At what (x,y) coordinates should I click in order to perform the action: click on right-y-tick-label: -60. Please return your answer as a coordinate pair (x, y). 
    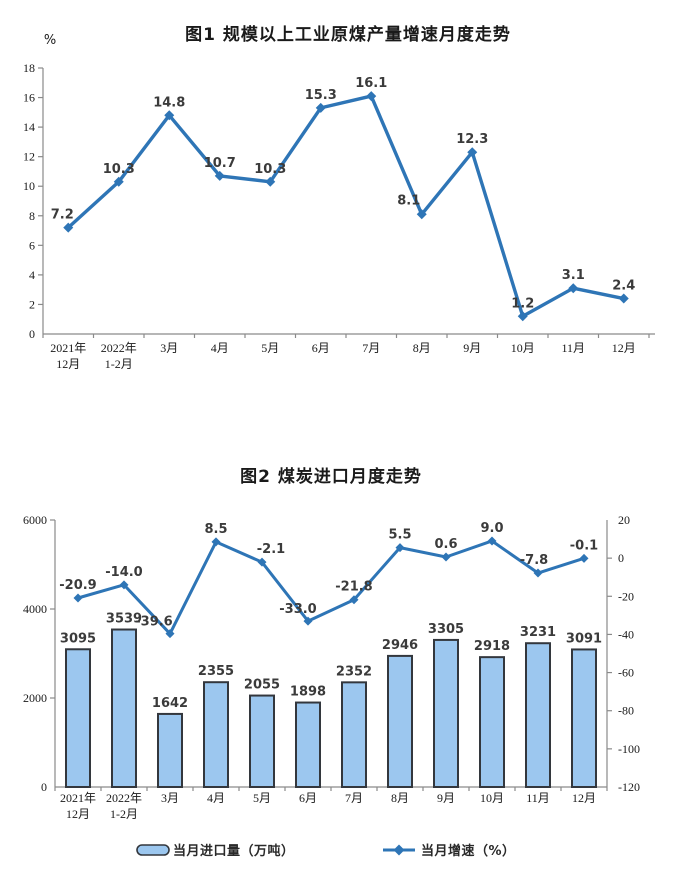
    Looking at the image, I should click on (626, 673).